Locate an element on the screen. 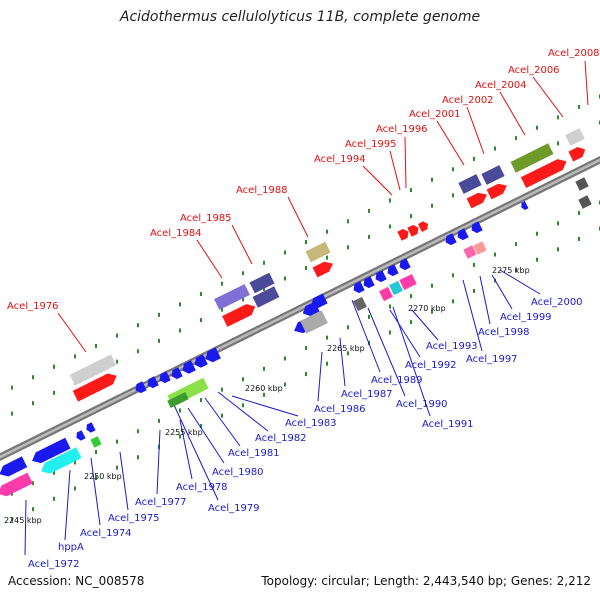  gene-label-acel-2000: Acel_2000 is located at coordinates (557, 302).